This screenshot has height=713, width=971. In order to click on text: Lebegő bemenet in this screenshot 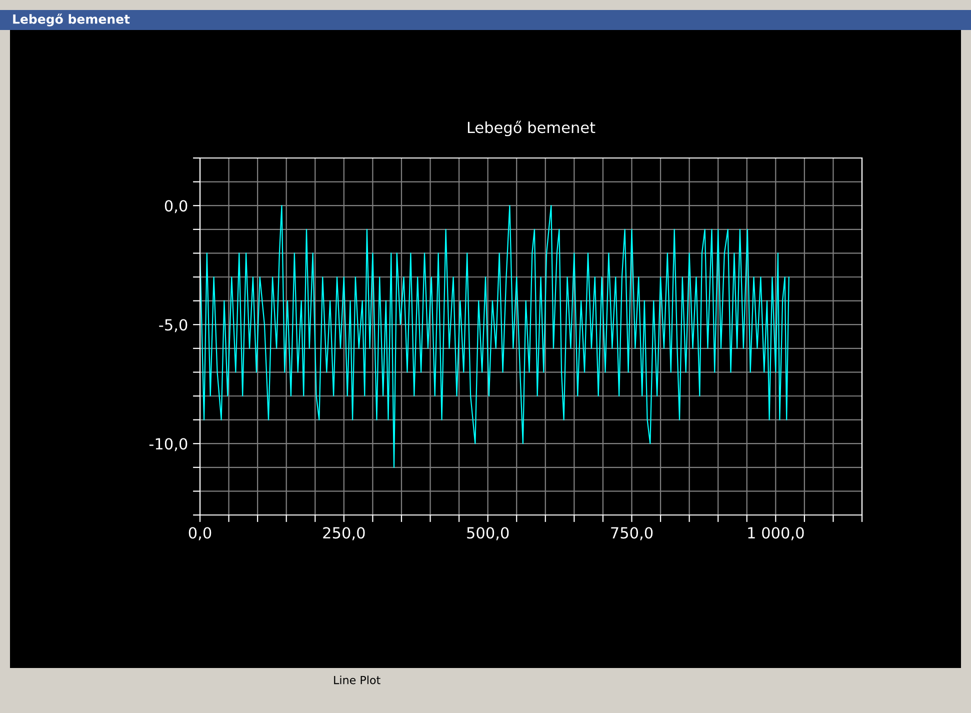, I will do `click(71, 20)`.